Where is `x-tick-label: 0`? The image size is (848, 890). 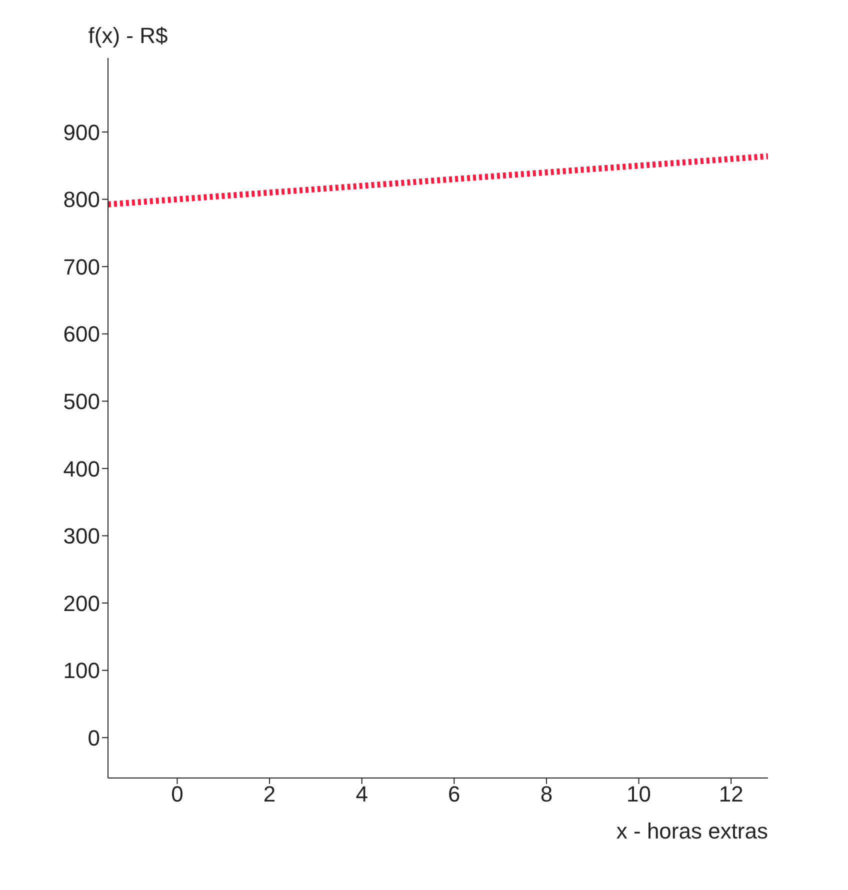 x-tick-label: 0 is located at coordinates (177, 794).